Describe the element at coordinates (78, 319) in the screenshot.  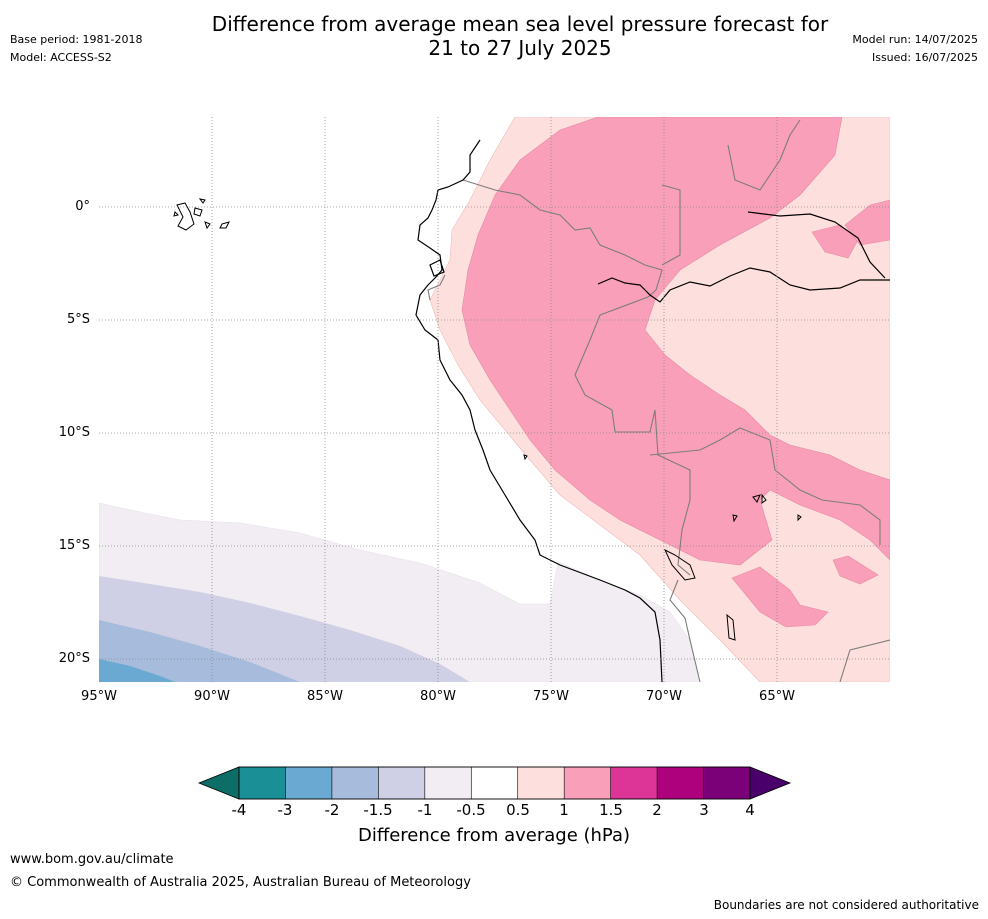
I see `lat-label-5s: 5°S` at that location.